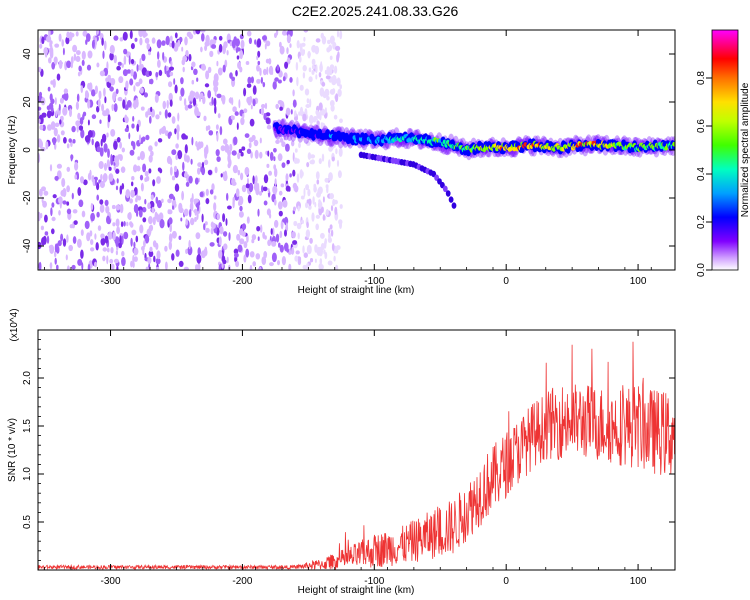  I want to click on colorbar-tick-label: 0.2, so click(701, 222).